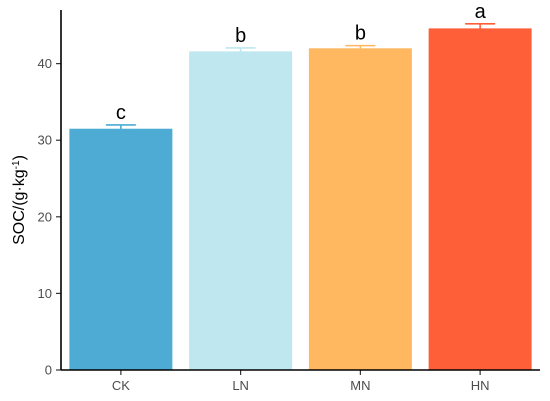  Describe the element at coordinates (300, 381) in the screenshot. I see `x-axis: CK LN MN HN` at that location.